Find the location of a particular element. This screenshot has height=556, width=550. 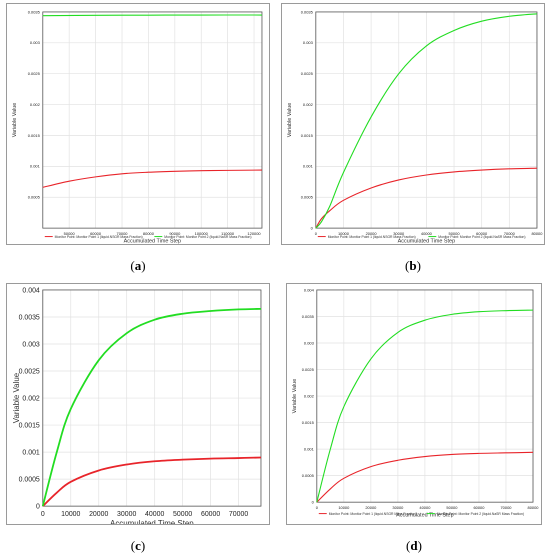

x-tick-label: 110000 is located at coordinates (228, 233).